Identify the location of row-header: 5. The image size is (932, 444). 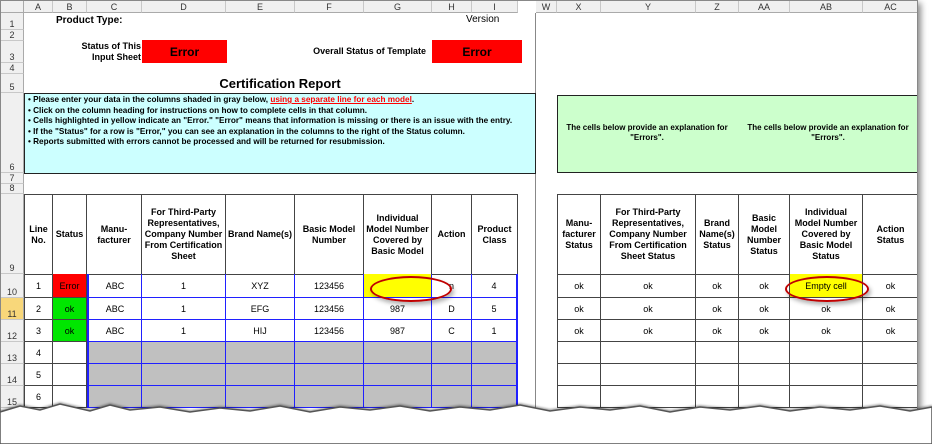
(12, 83).